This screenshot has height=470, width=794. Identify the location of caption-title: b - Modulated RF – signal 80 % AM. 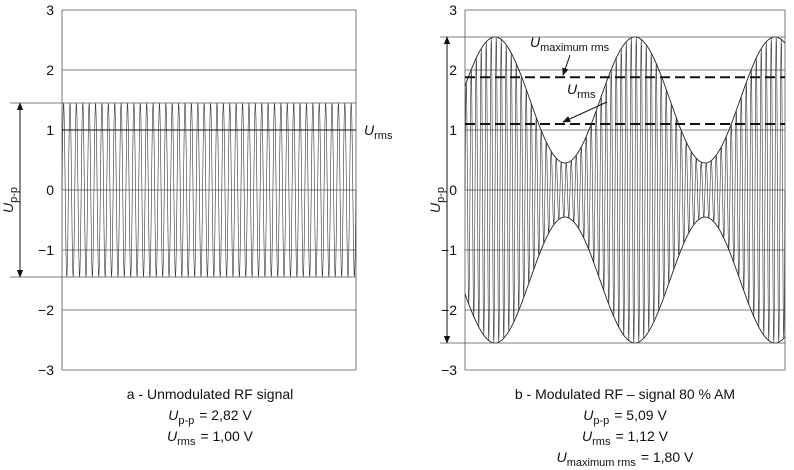
(625, 394).